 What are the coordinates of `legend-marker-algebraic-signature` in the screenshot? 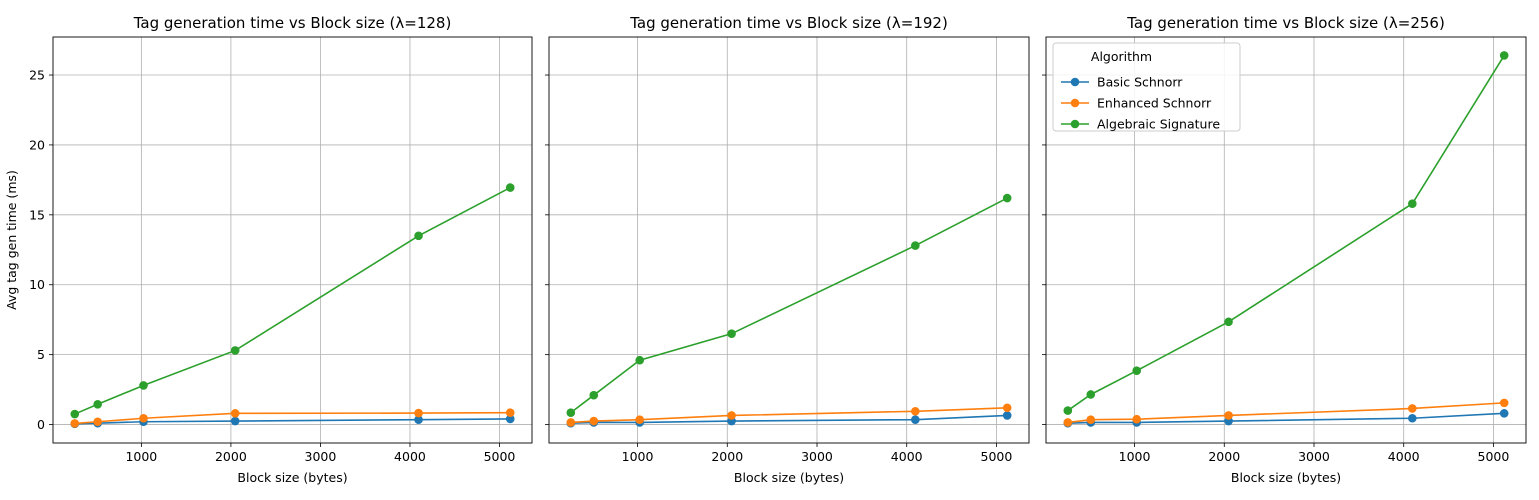 It's located at (1075, 124).